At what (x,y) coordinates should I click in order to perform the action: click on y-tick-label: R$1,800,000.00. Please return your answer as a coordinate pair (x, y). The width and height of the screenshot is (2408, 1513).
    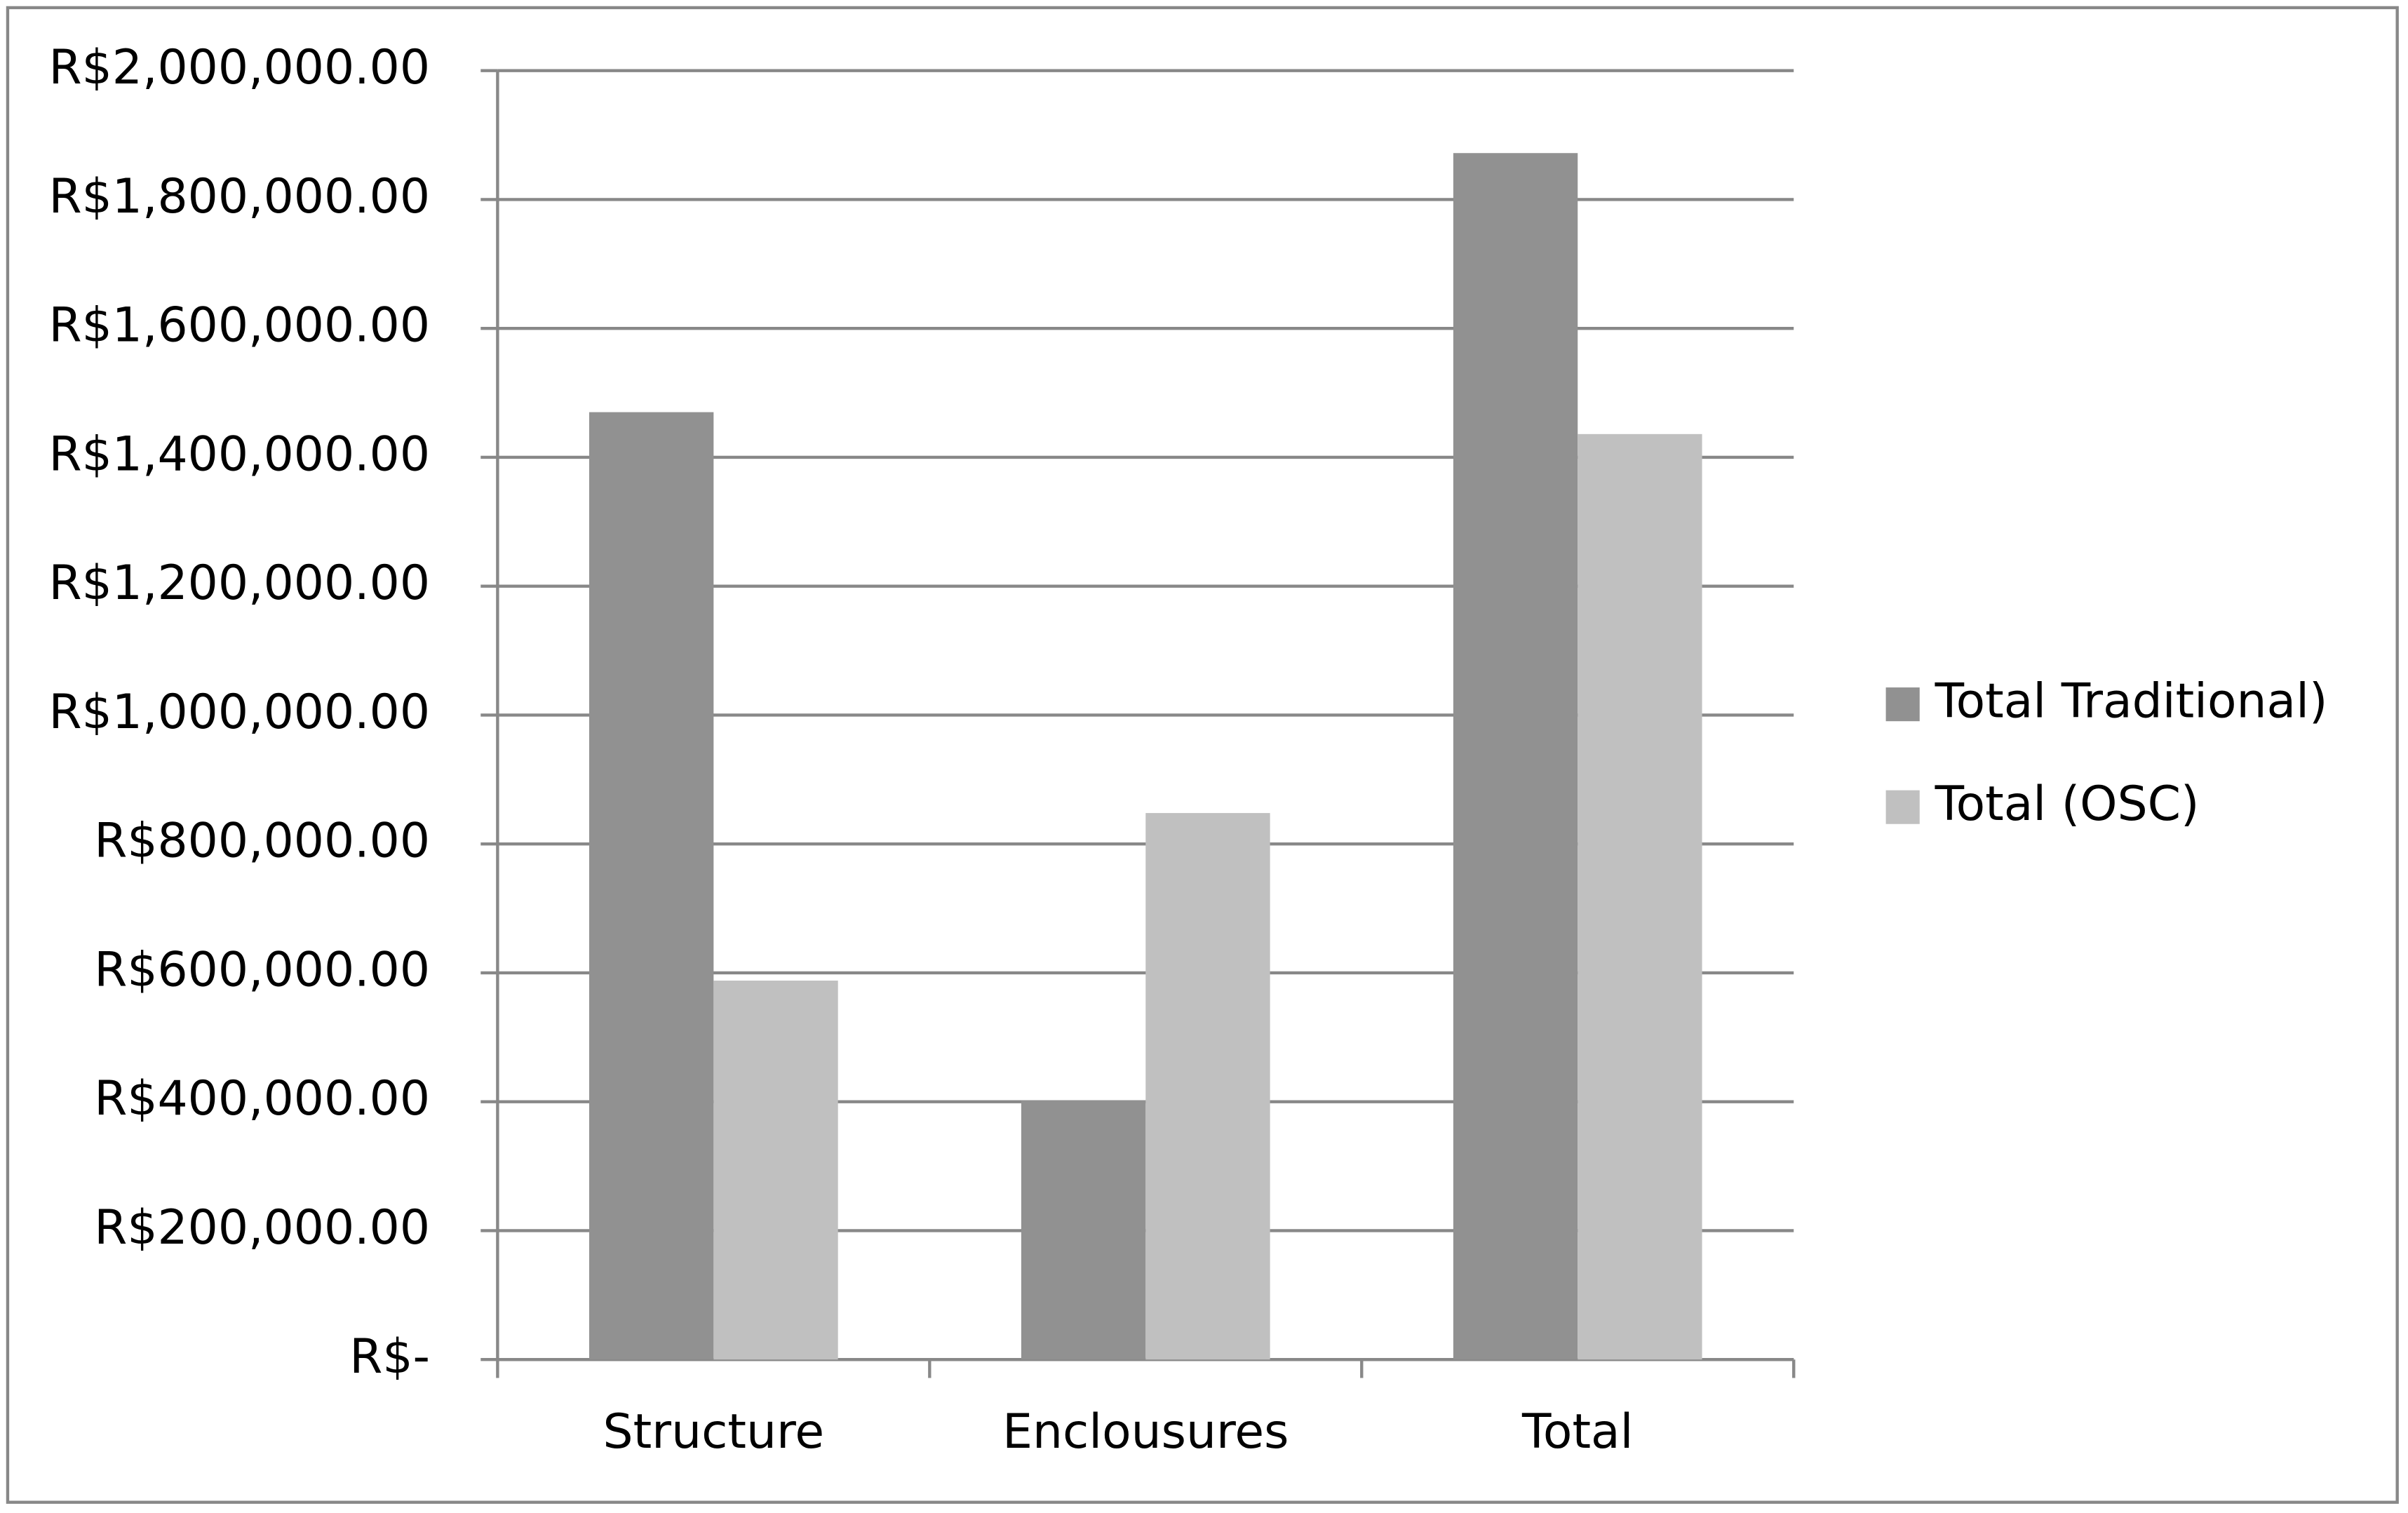
    Looking at the image, I should click on (239, 196).